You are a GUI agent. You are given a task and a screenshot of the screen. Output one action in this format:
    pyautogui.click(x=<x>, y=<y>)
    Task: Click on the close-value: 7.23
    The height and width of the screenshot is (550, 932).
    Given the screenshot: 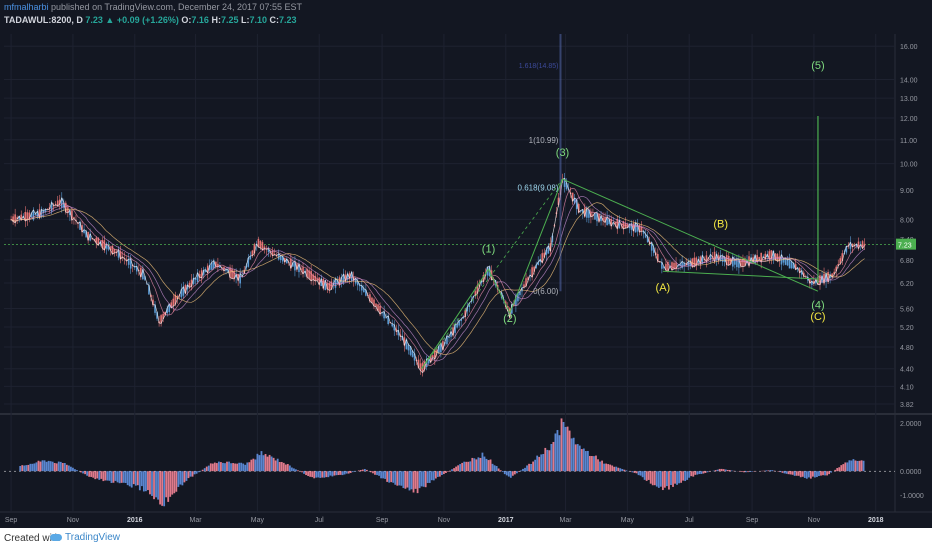 What is the action you would take?
    pyautogui.click(x=288, y=20)
    